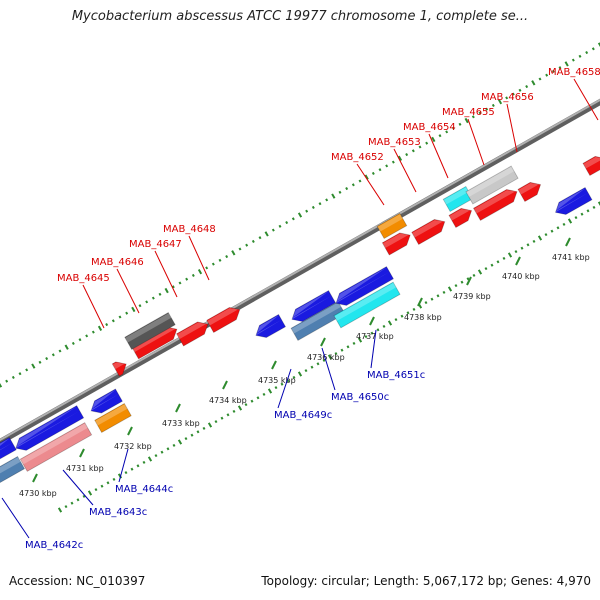  I want to click on gene-mab-4652b, so click(392, 226).